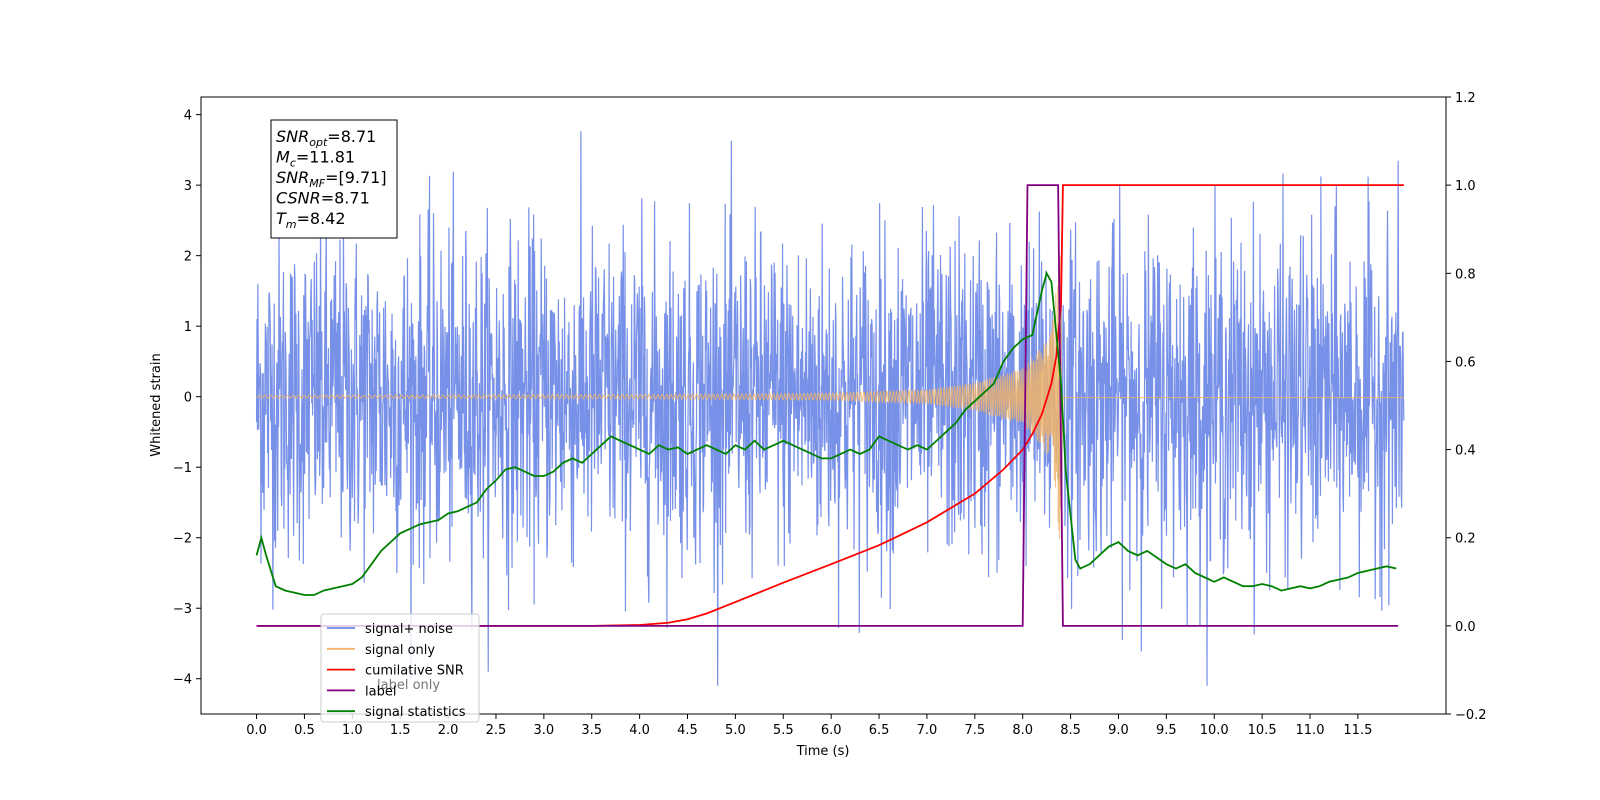 The width and height of the screenshot is (1600, 800). What do you see at coordinates (1022, 730) in the screenshot?
I see `x-tick-label: 8.0` at bounding box center [1022, 730].